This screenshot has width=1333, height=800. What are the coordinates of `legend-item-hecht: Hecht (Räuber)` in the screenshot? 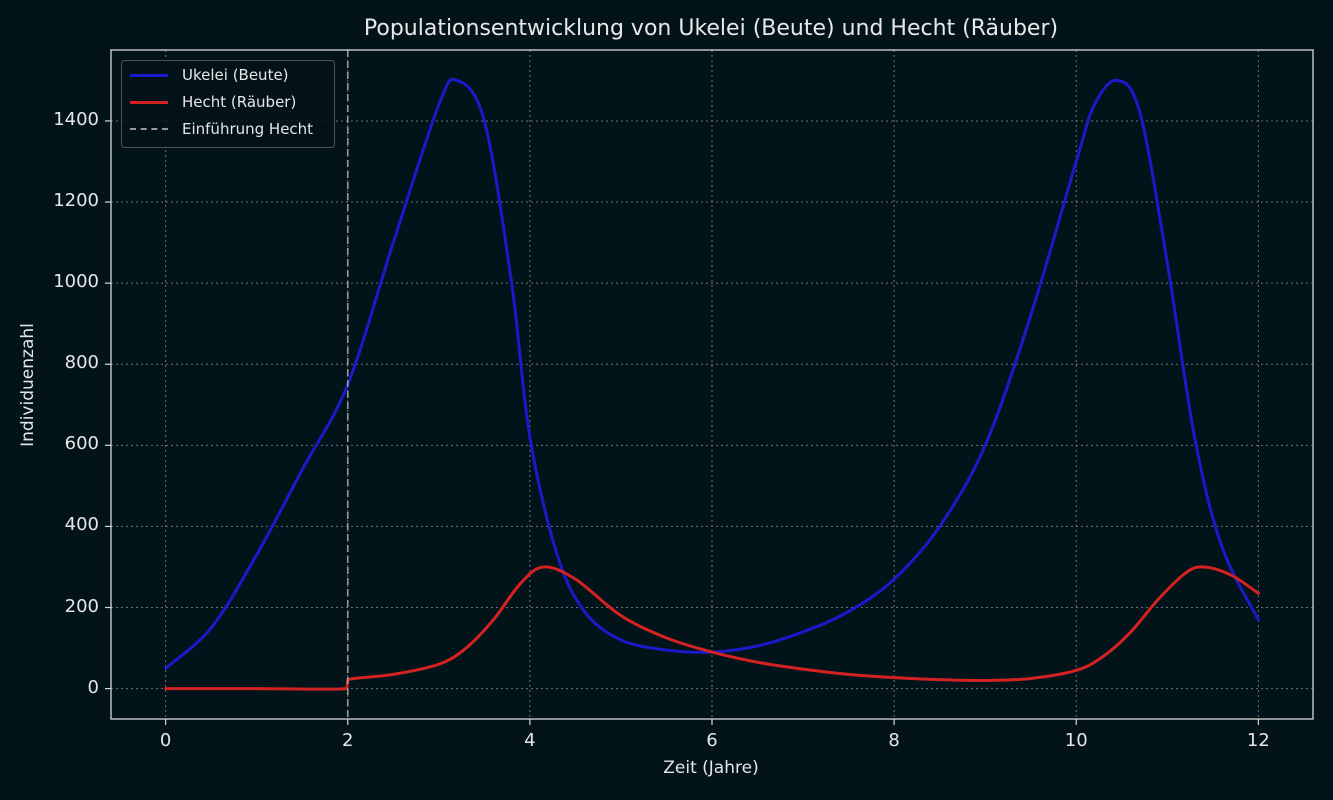 It's located at (213, 102).